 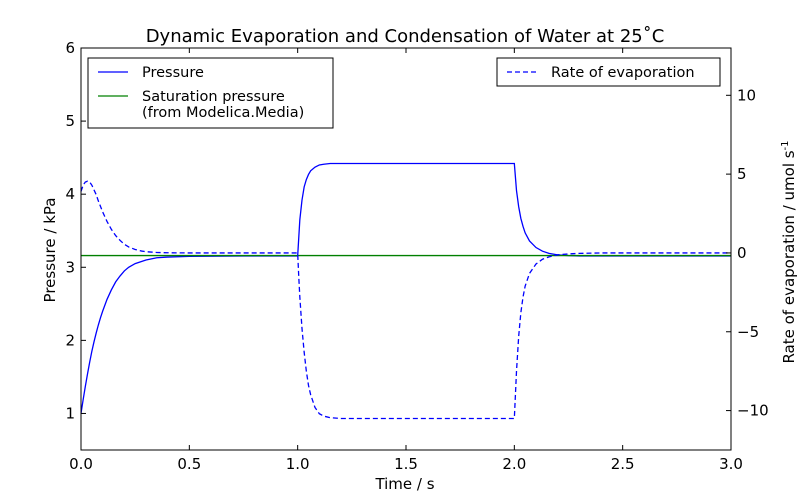 I want to click on y-axis-ticks: 1 2 3 4 5 6, so click(x=75, y=230).